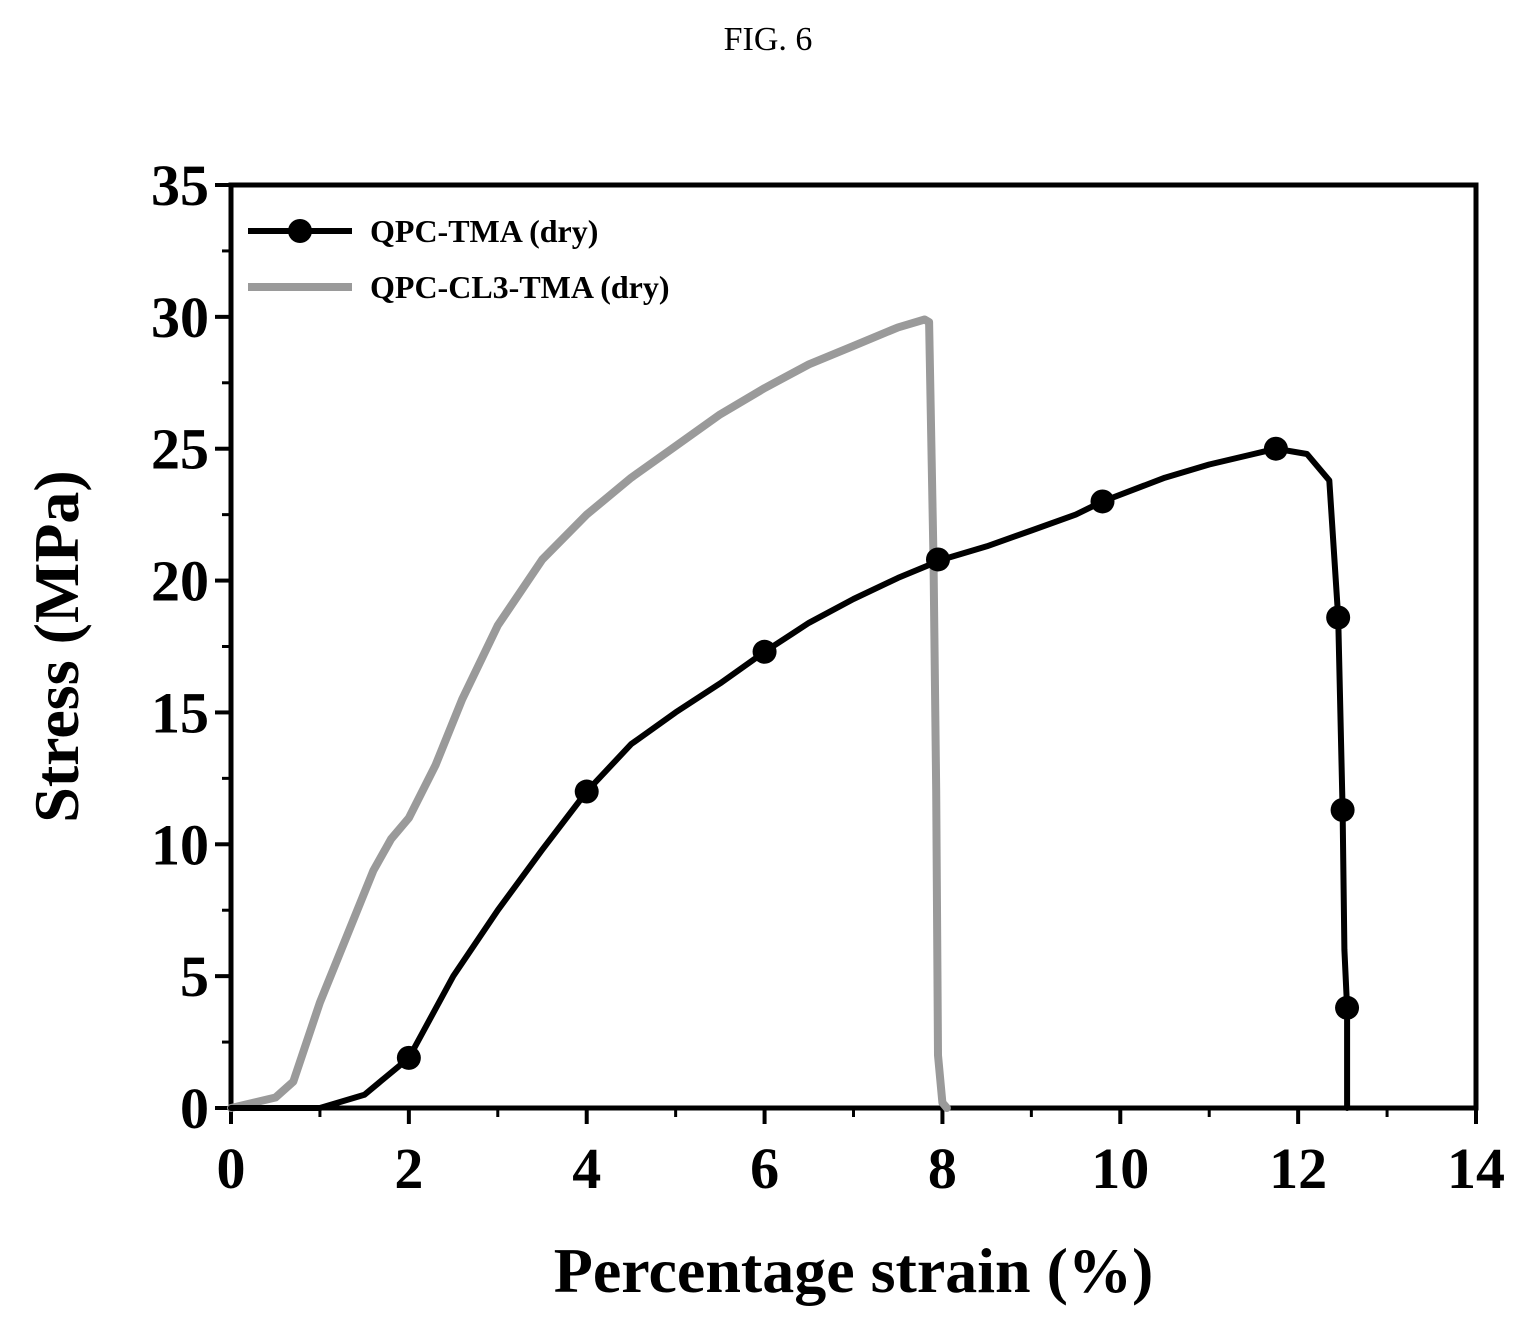  Describe the element at coordinates (194, 1108) in the screenshot. I see `y-tick-label: 0` at that location.